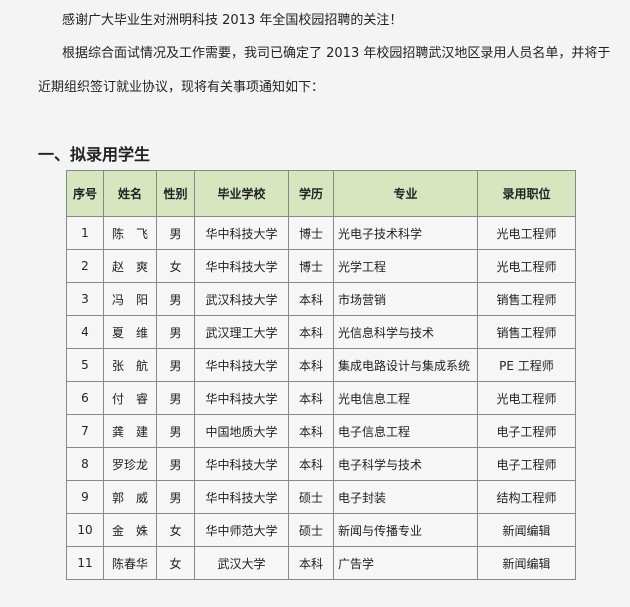 This screenshot has width=630, height=607. What do you see at coordinates (405, 266) in the screenshot?
I see `table-cell: 光学工程` at bounding box center [405, 266].